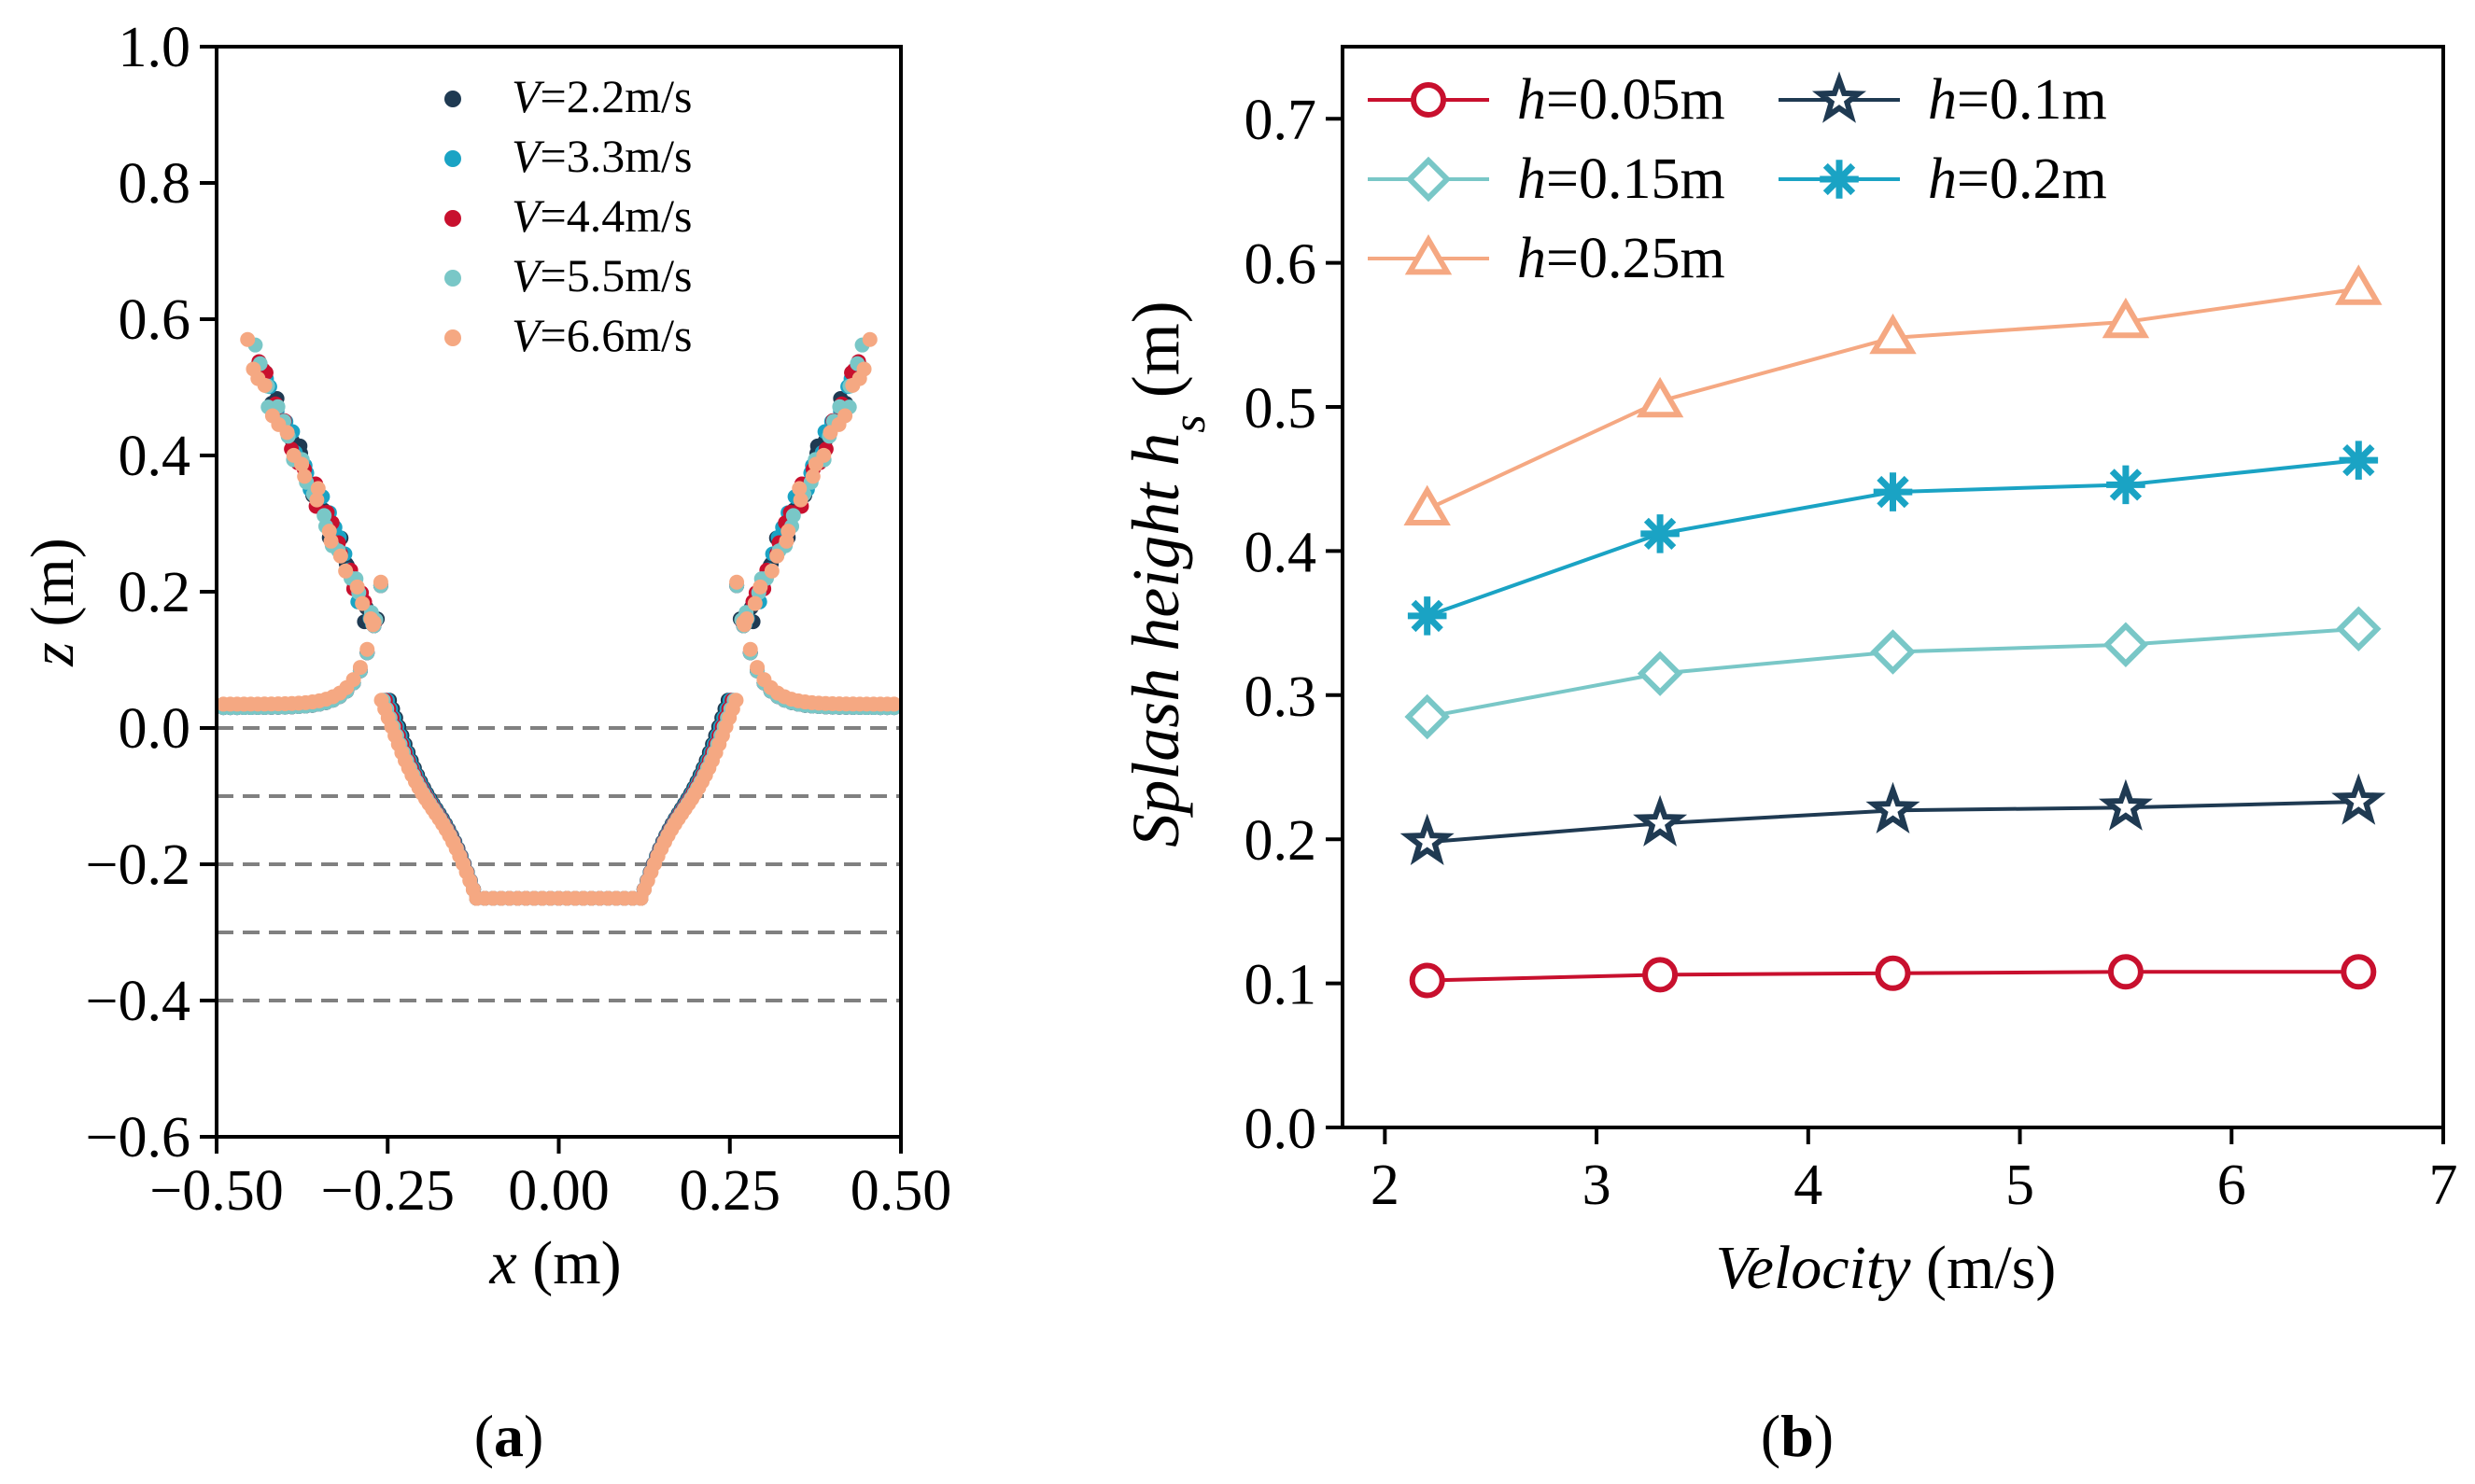 This screenshot has height=1484, width=2475. What do you see at coordinates (901, 1191) in the screenshot?
I see `x-tick-label: 0.50` at bounding box center [901, 1191].